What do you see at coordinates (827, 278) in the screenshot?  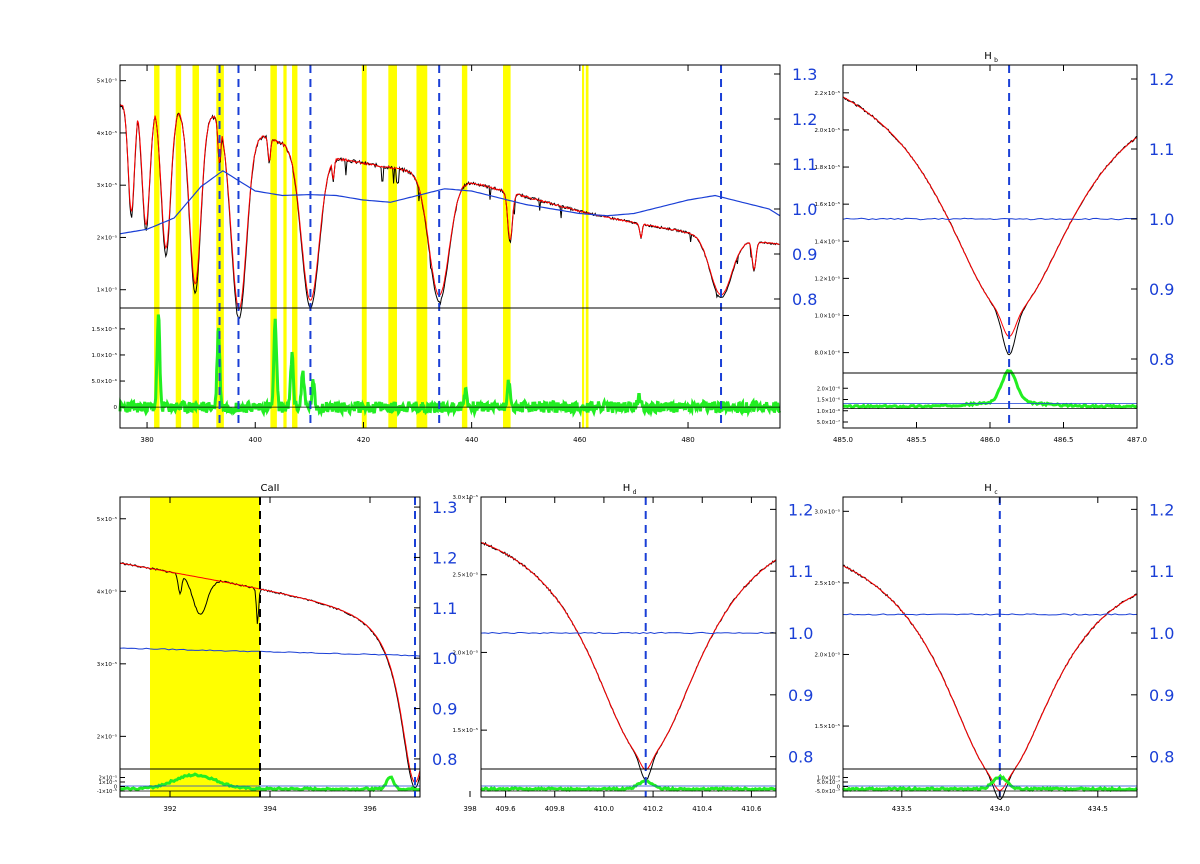 I see `y-tick-label: 1.2×10⁻⁵` at bounding box center [827, 278].